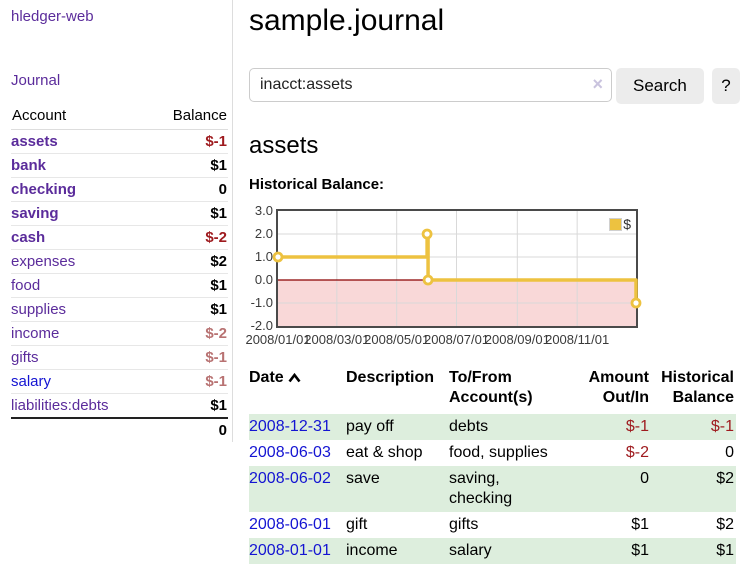 This screenshot has width=742, height=582. Describe the element at coordinates (498, 452) in the screenshot. I see `transaction-accounts: food, supplies` at that location.